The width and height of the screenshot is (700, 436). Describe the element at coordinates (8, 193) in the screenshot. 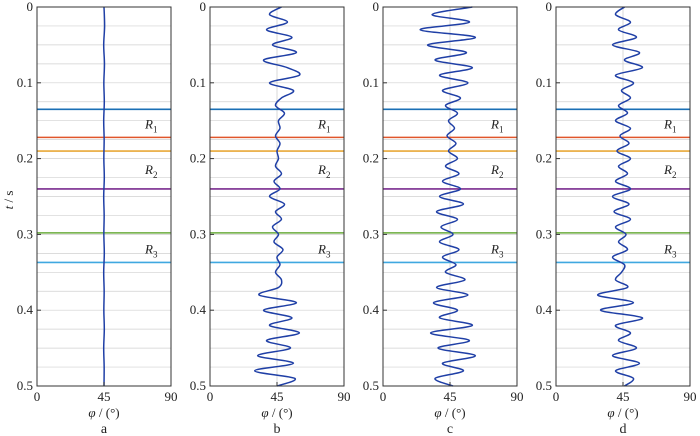

I see `y-axis-unit: s` at that location.